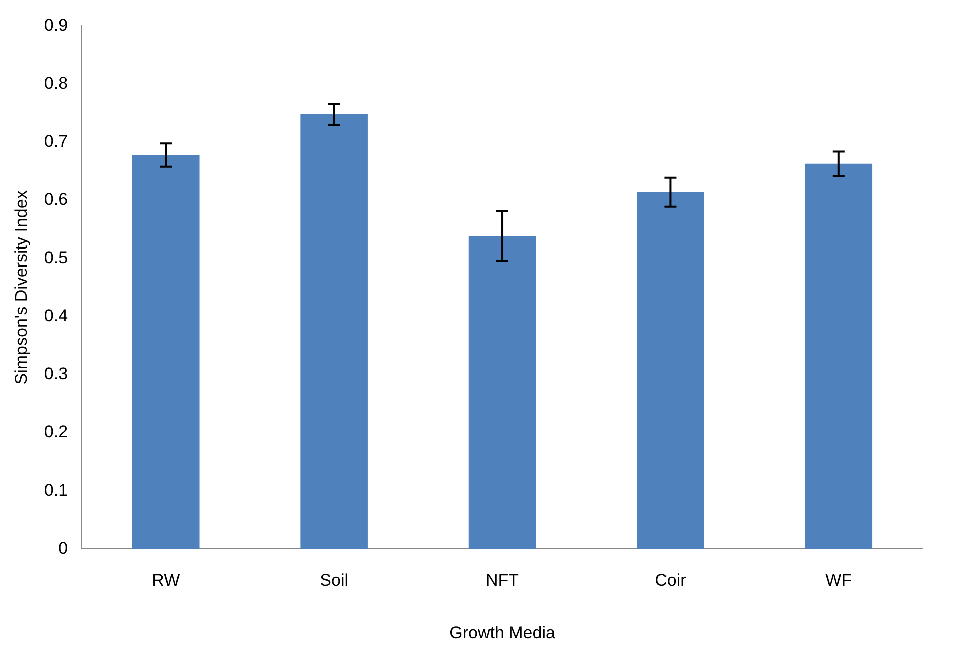 Image resolution: width=956 pixels, height=661 pixels. I want to click on y-tick-label: 0.2, so click(56, 432).